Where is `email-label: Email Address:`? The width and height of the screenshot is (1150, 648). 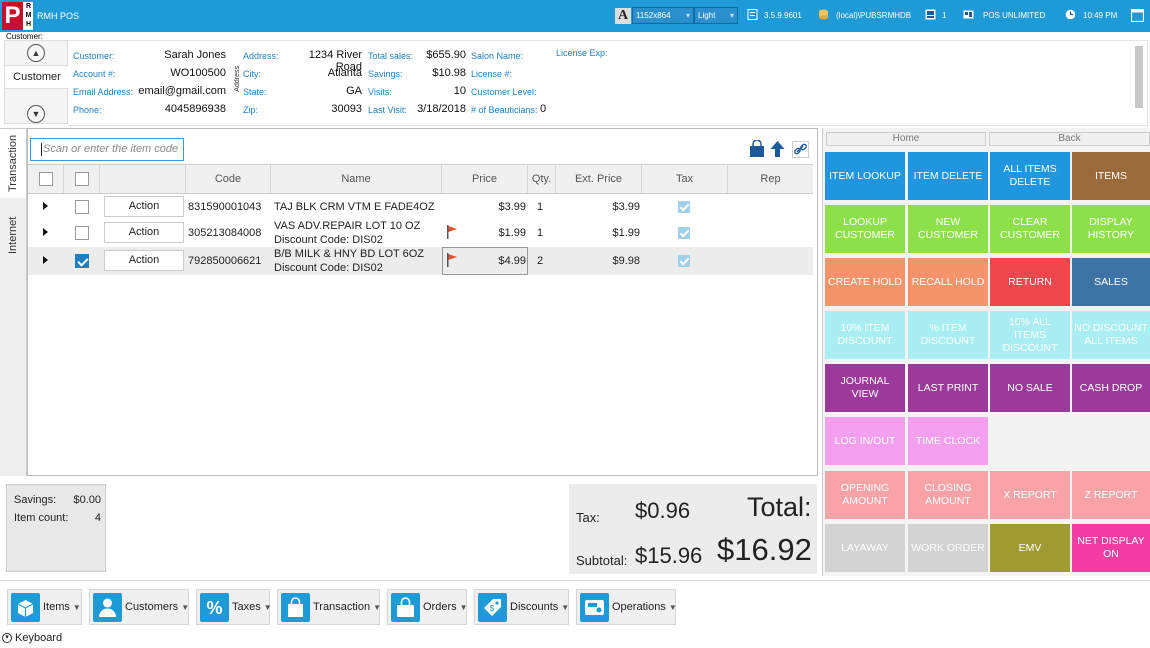 email-label: Email Address: is located at coordinates (103, 92).